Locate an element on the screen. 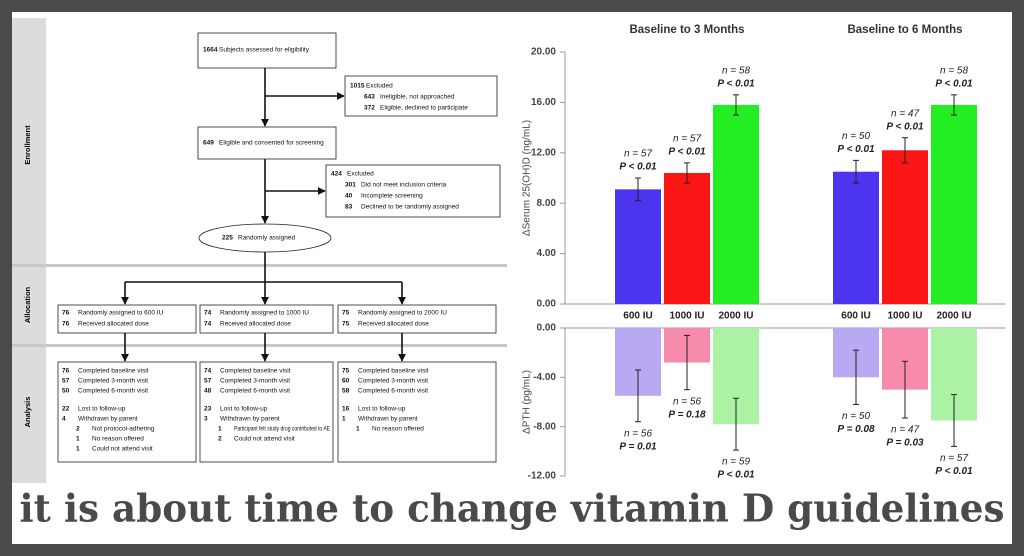 This screenshot has height=556, width=1024. step-text: No reason offered is located at coordinates (398, 429).